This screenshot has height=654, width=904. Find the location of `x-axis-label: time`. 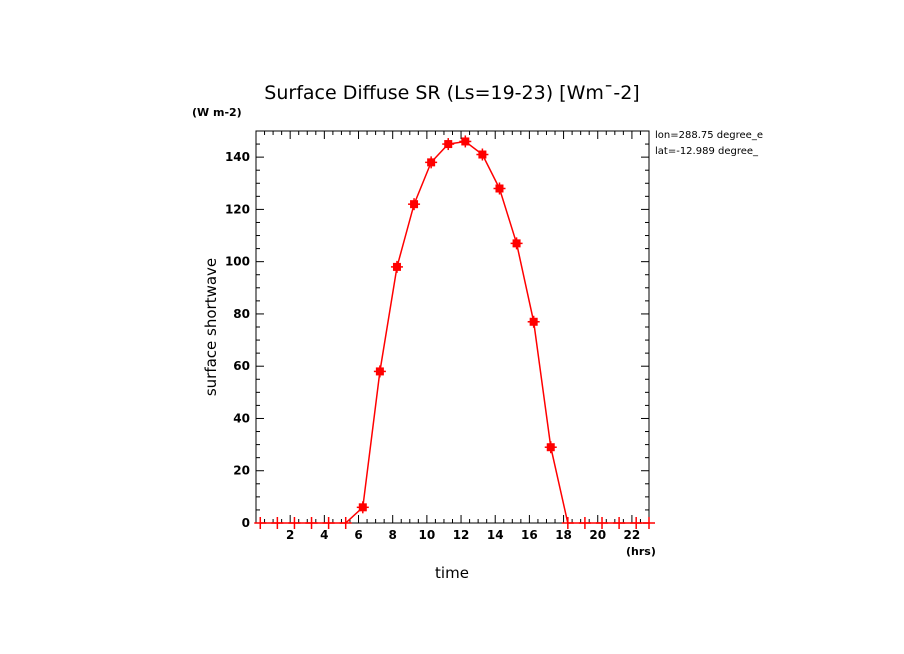

x-axis-label: time is located at coordinates (452, 573).